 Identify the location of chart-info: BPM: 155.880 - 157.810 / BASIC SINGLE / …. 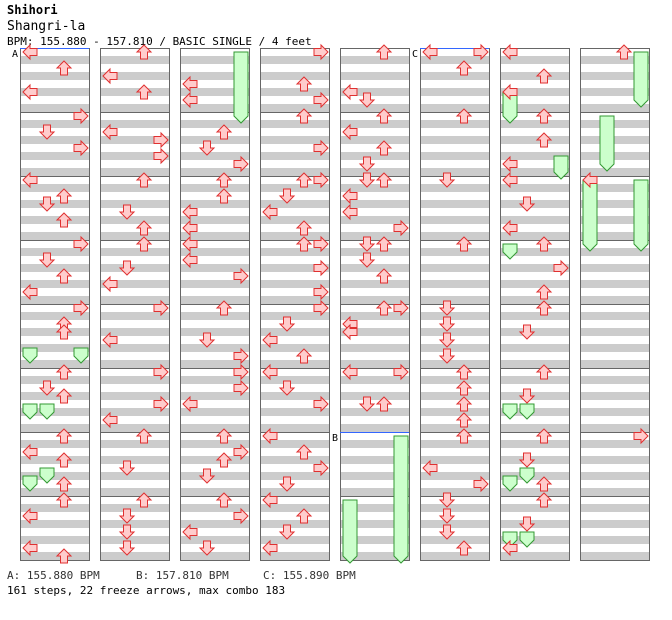
(159, 41).